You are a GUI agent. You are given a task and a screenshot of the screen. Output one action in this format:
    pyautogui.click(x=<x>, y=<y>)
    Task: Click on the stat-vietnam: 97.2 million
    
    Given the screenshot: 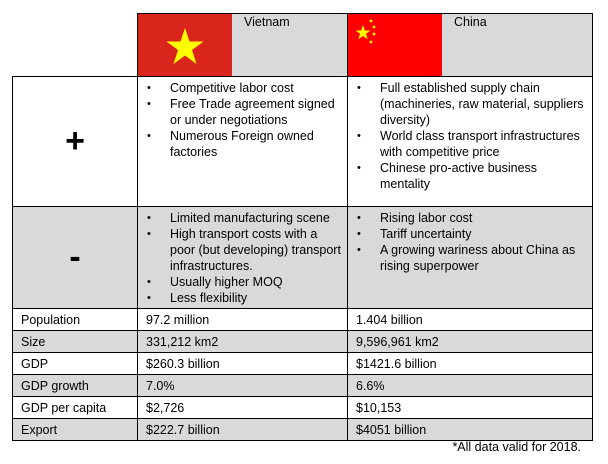 What is the action you would take?
    pyautogui.click(x=242, y=319)
    